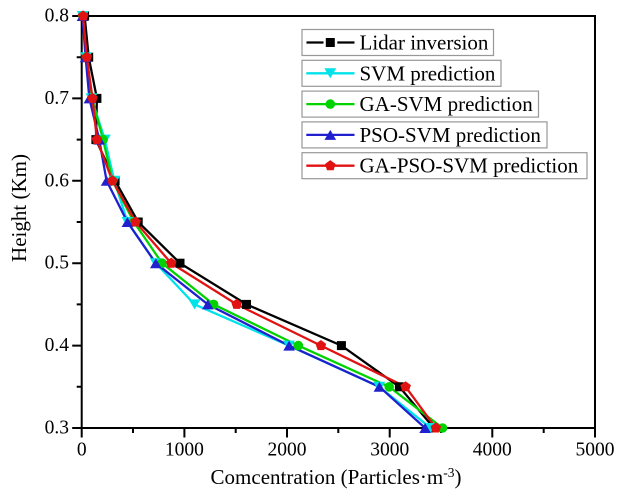 The image size is (619, 503). What do you see at coordinates (57, 16) in the screenshot?
I see `svg-text: 0.8` at bounding box center [57, 16].